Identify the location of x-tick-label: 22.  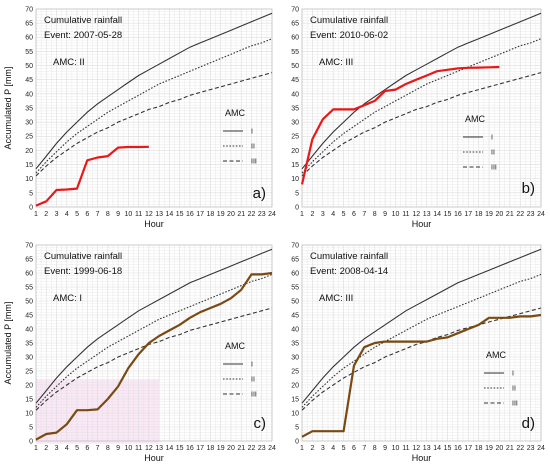
(520, 448).